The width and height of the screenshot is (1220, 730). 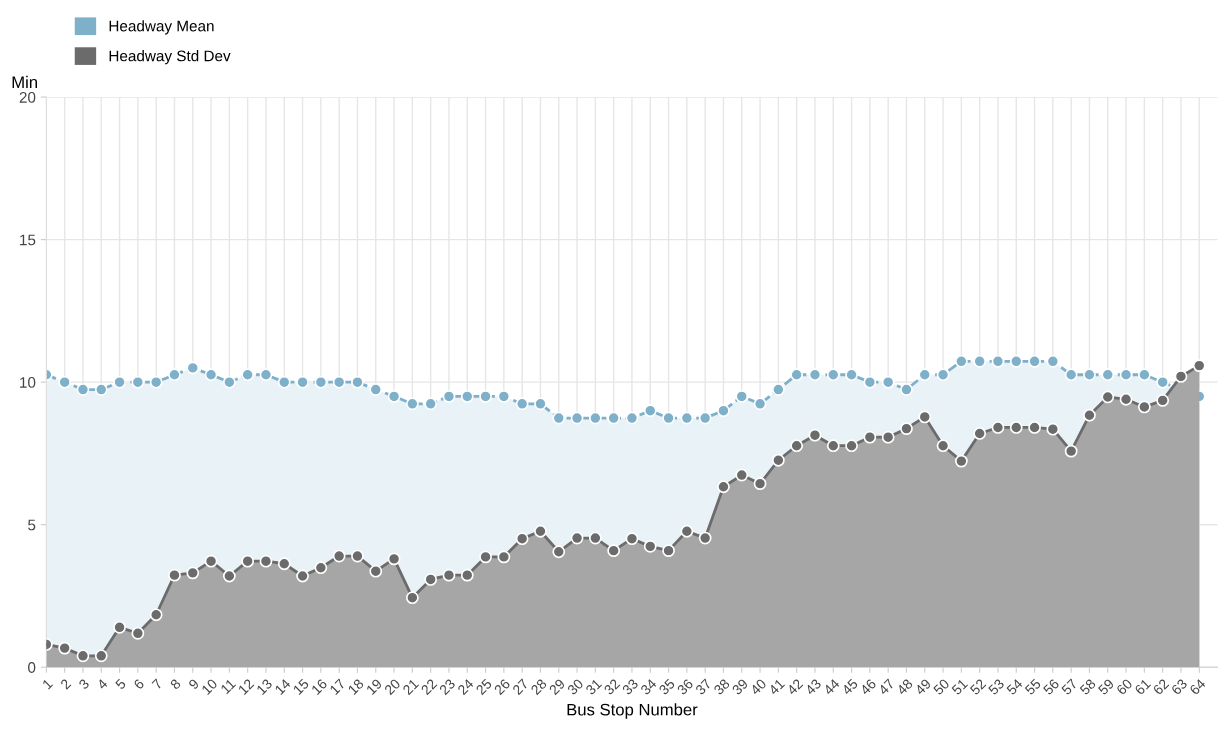 I want to click on y-tick-label: 20, so click(x=27, y=97).